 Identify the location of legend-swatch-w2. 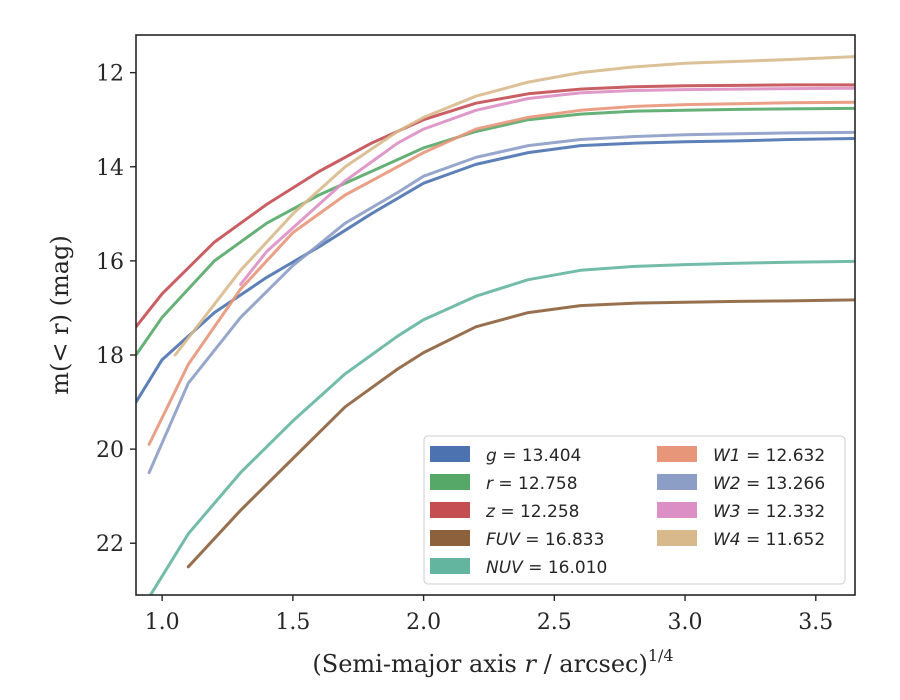
(677, 482).